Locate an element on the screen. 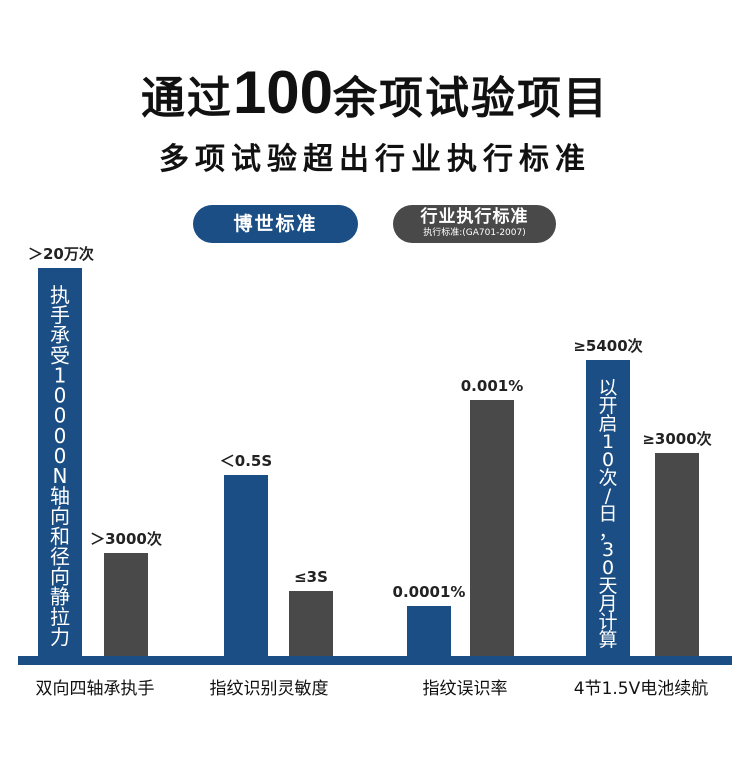 Image resolution: width=750 pixels, height=763 pixels. legend-item-industry: 行业执行标准 执行标准:(GA701-2007) is located at coordinates (474, 224).